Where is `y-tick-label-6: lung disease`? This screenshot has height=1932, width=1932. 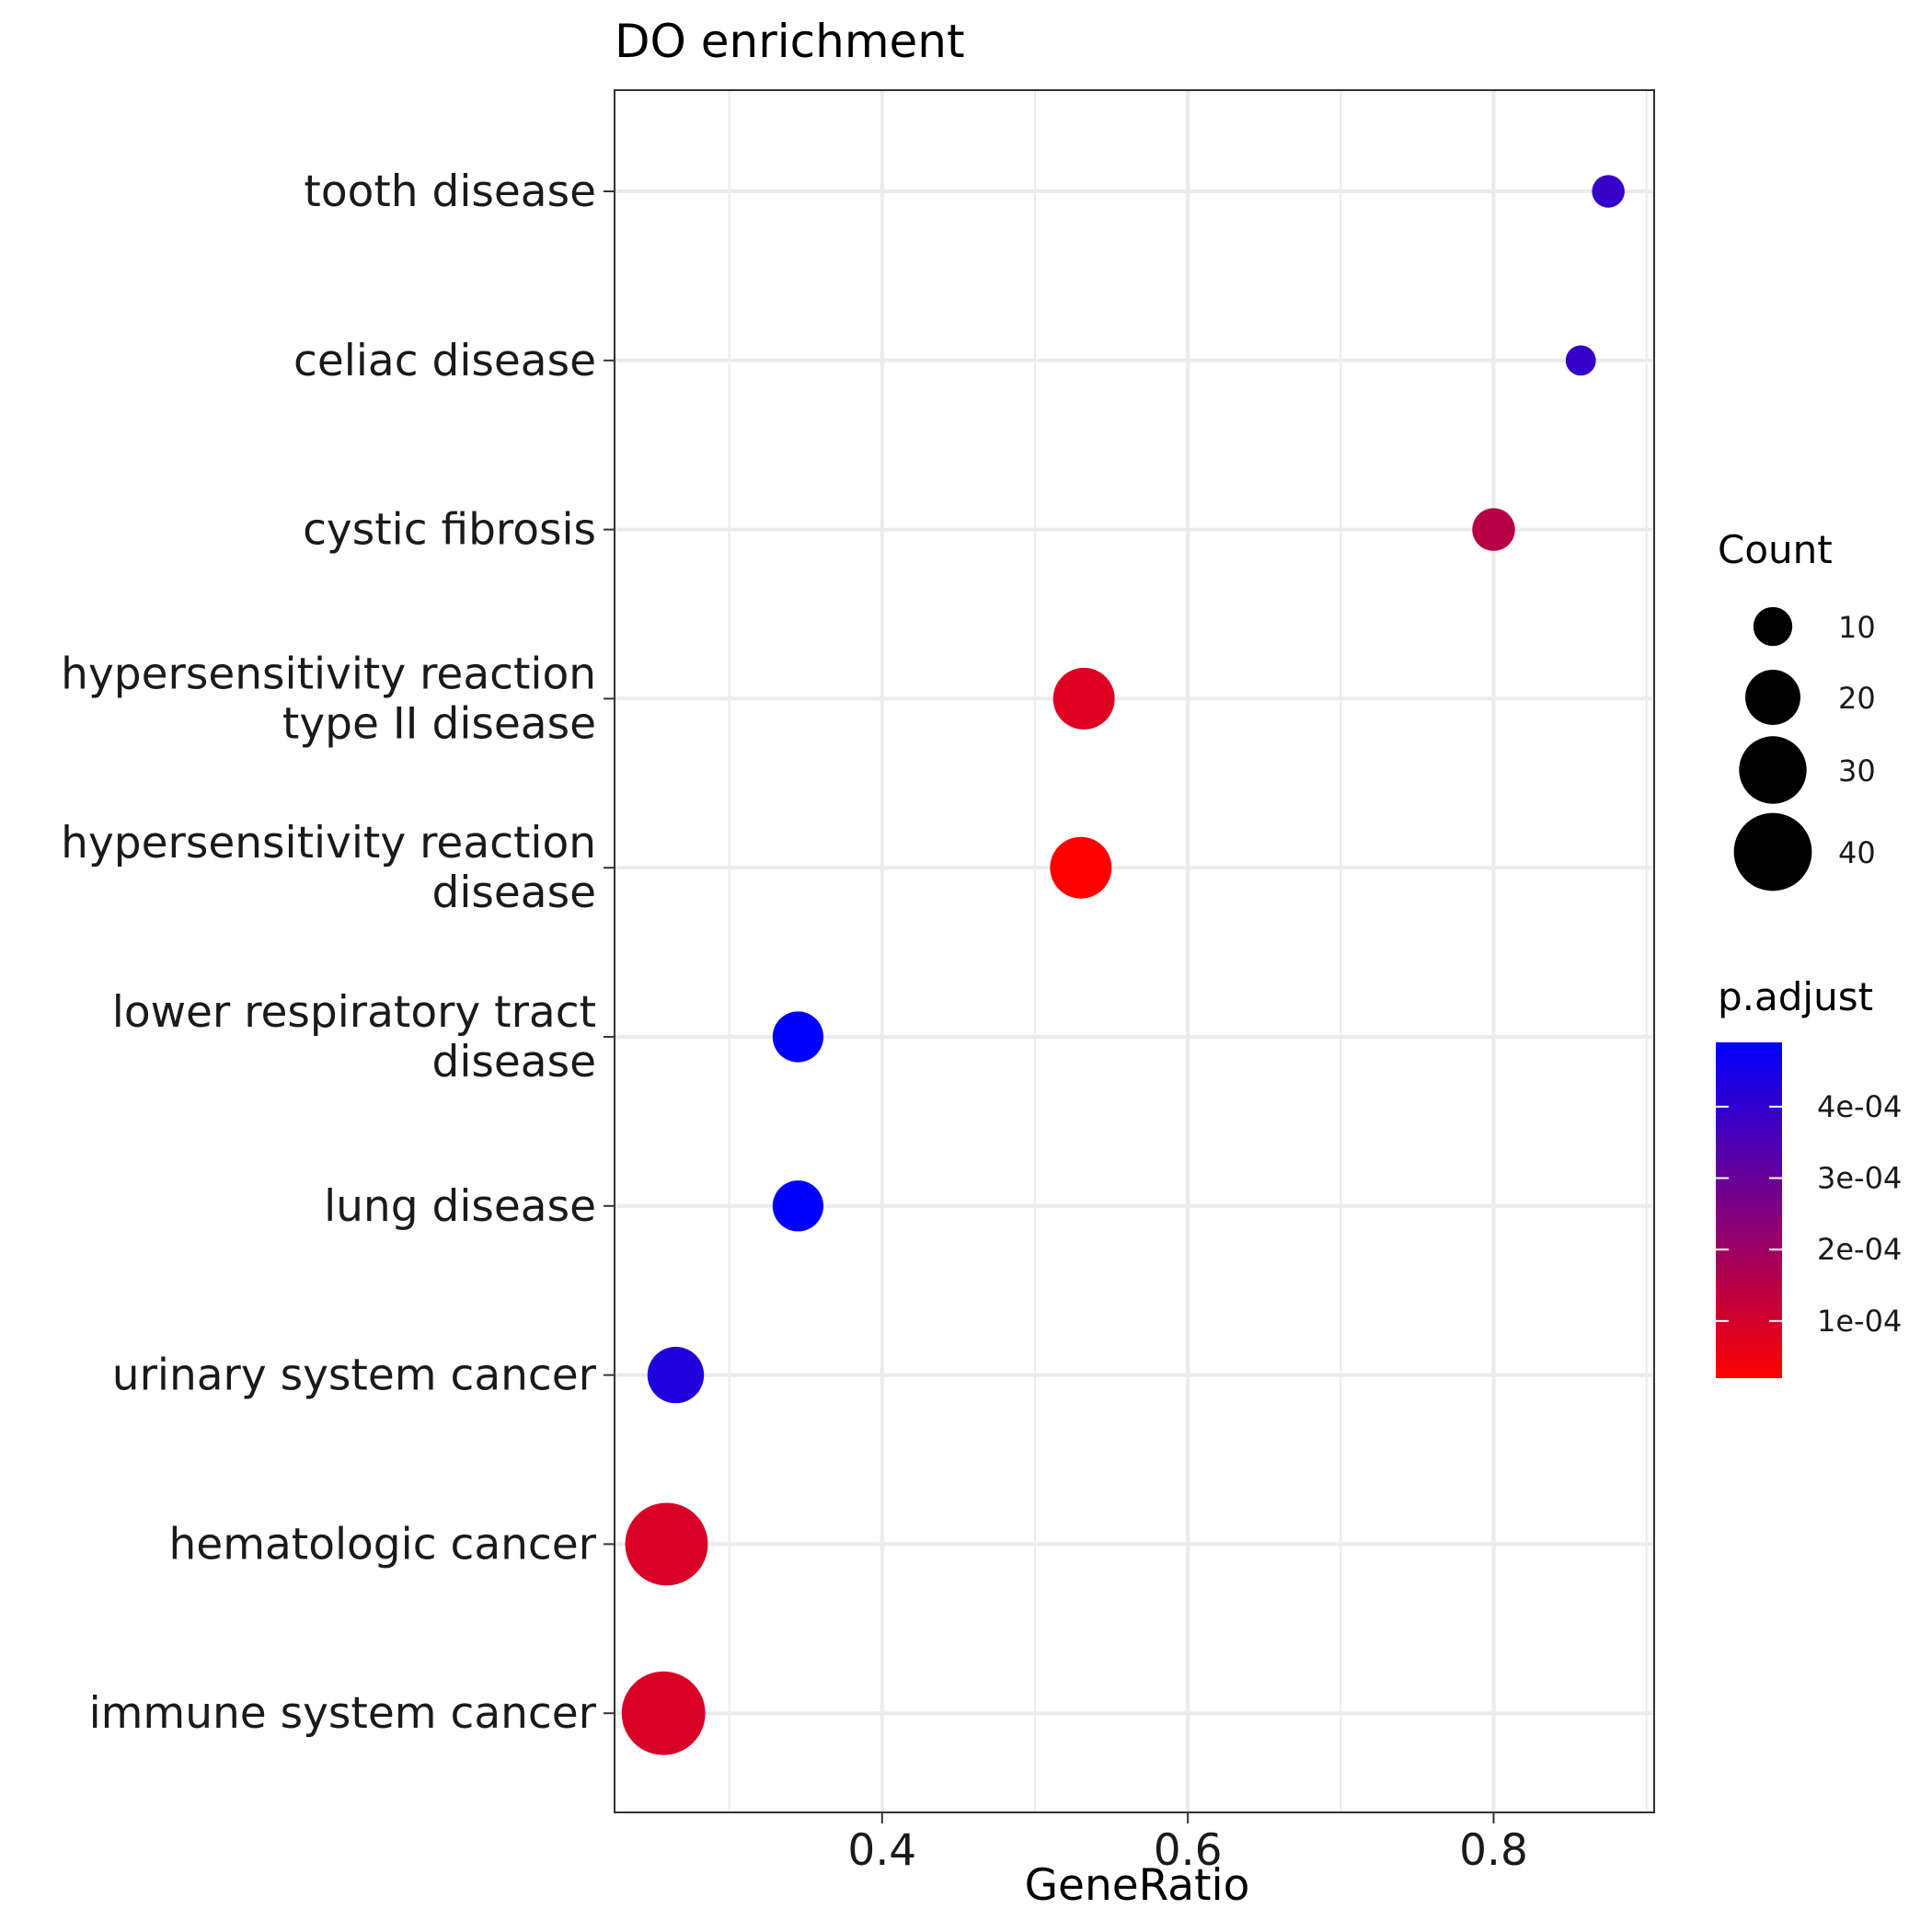
y-tick-label-6: lung disease is located at coordinates (460, 1206).